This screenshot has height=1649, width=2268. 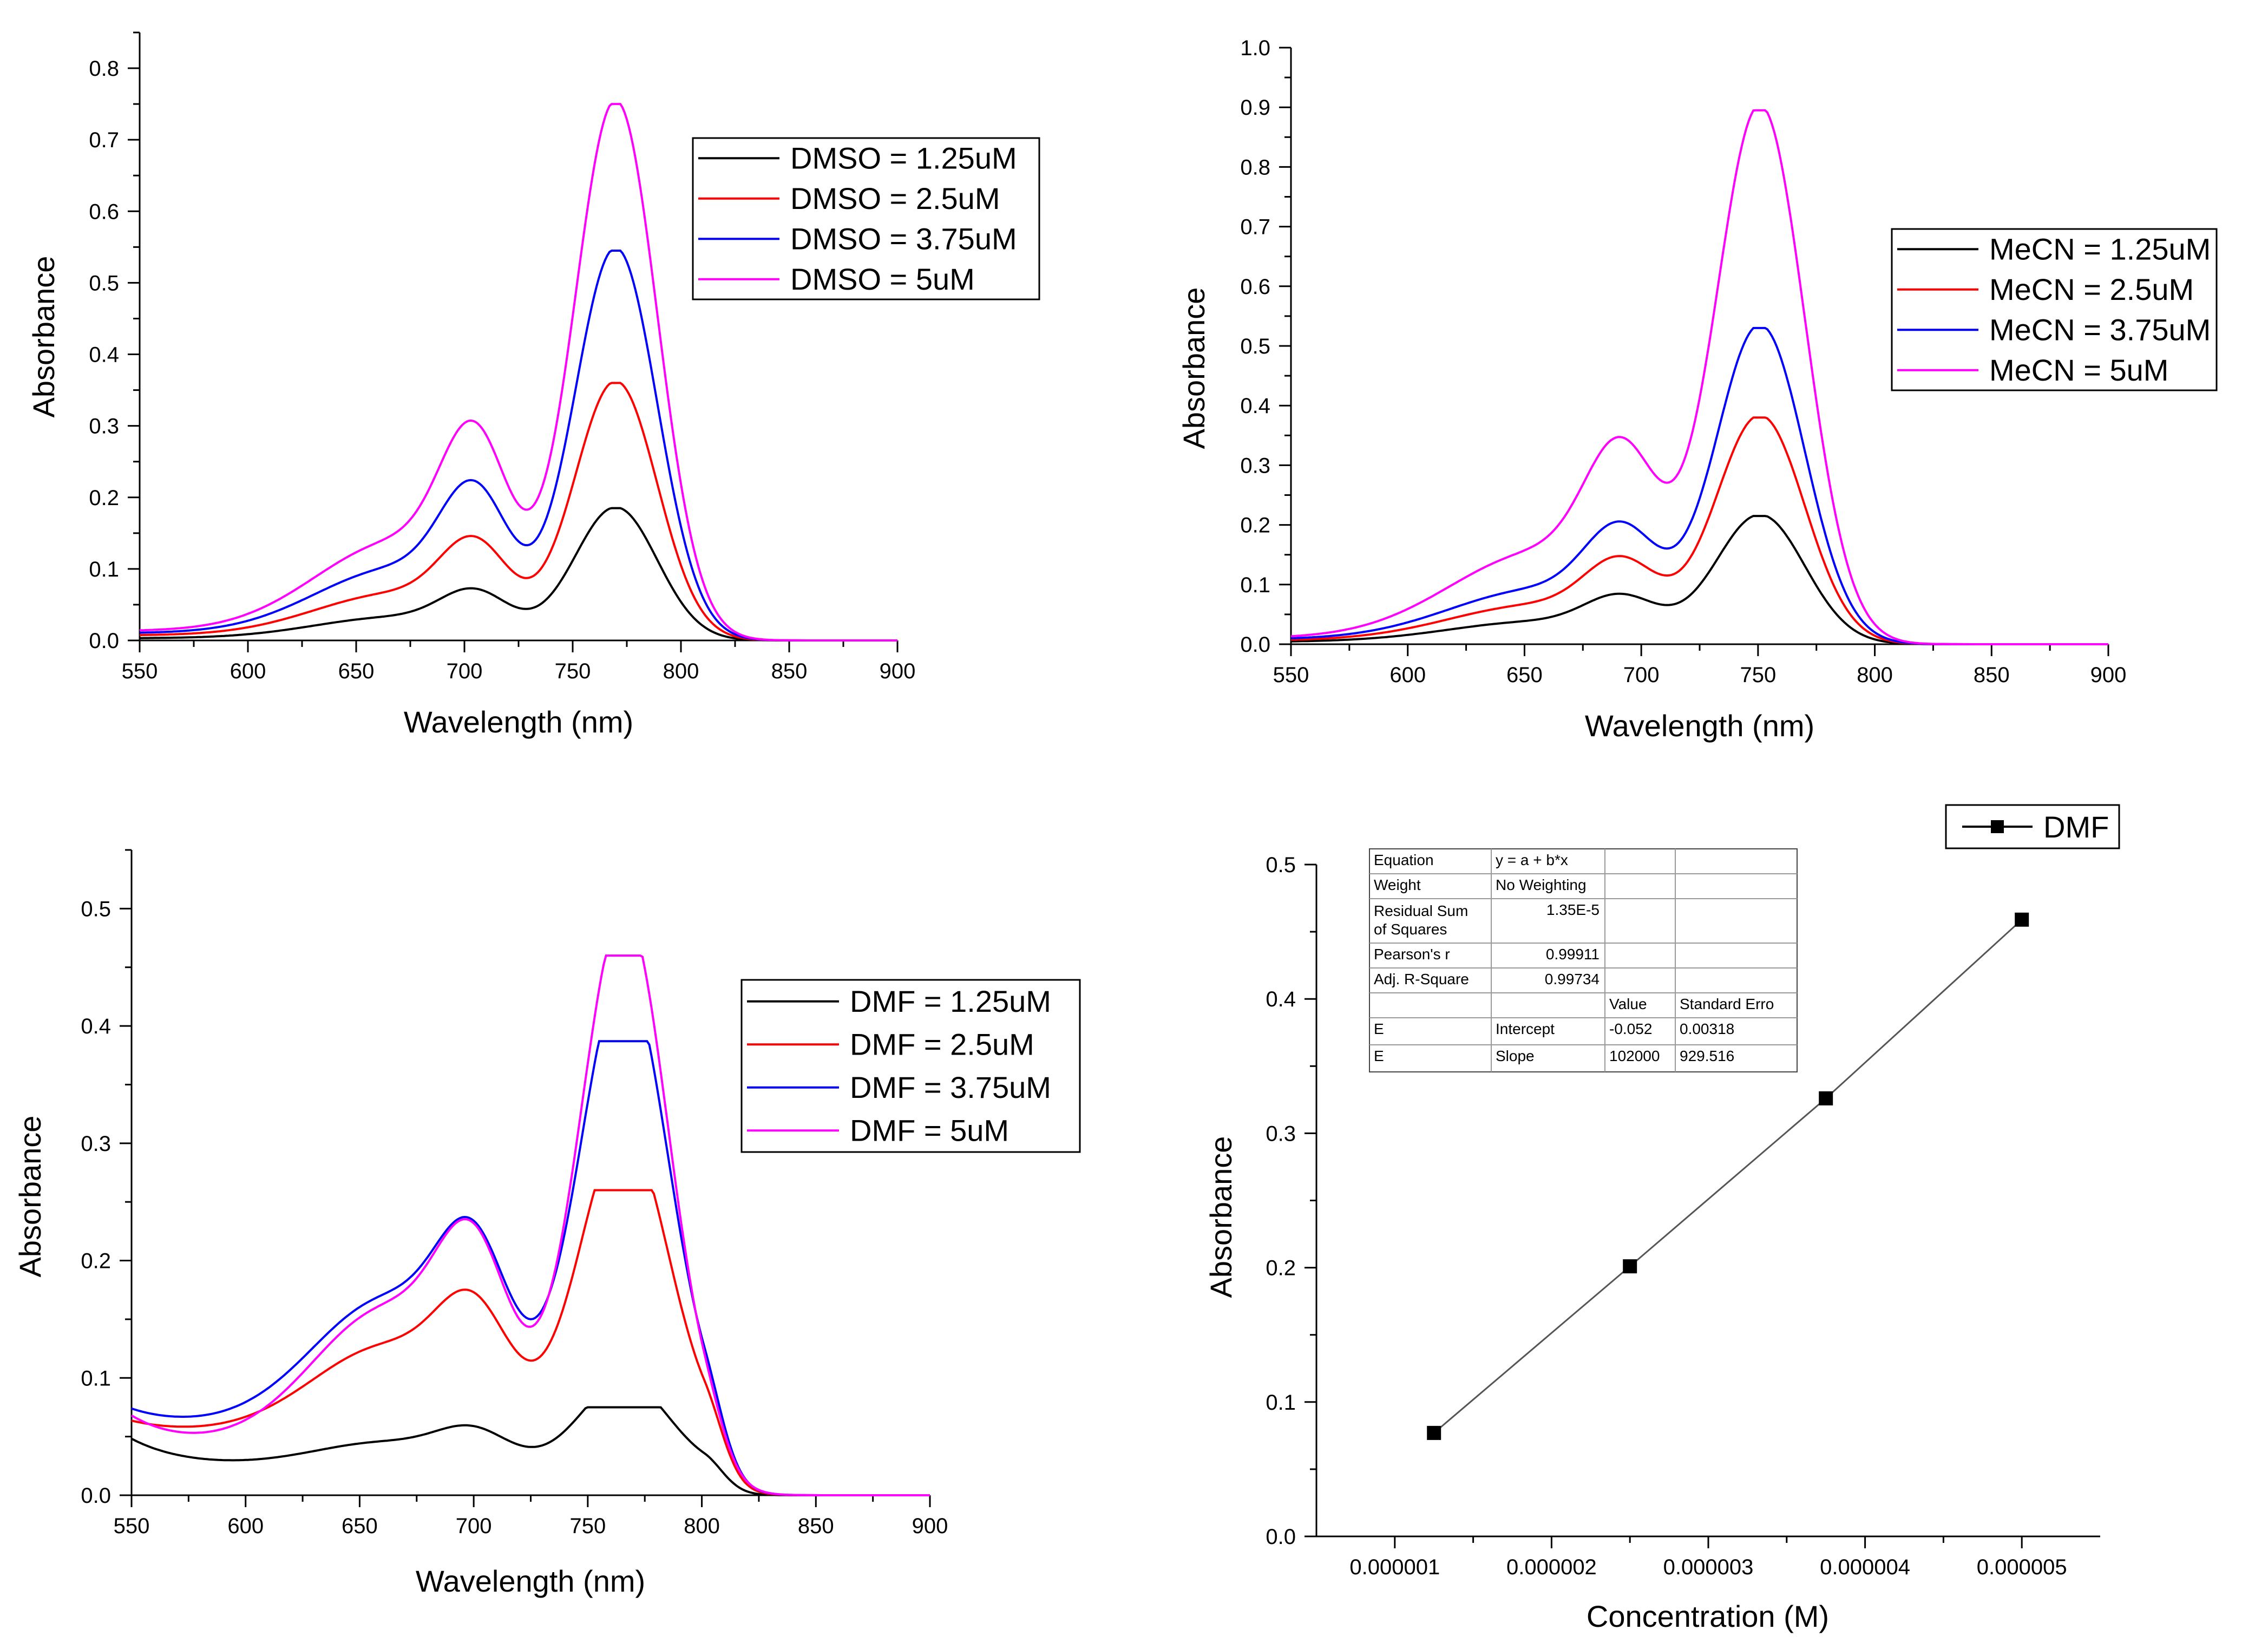 I want to click on x-tick-label: 650, so click(x=1525, y=675).